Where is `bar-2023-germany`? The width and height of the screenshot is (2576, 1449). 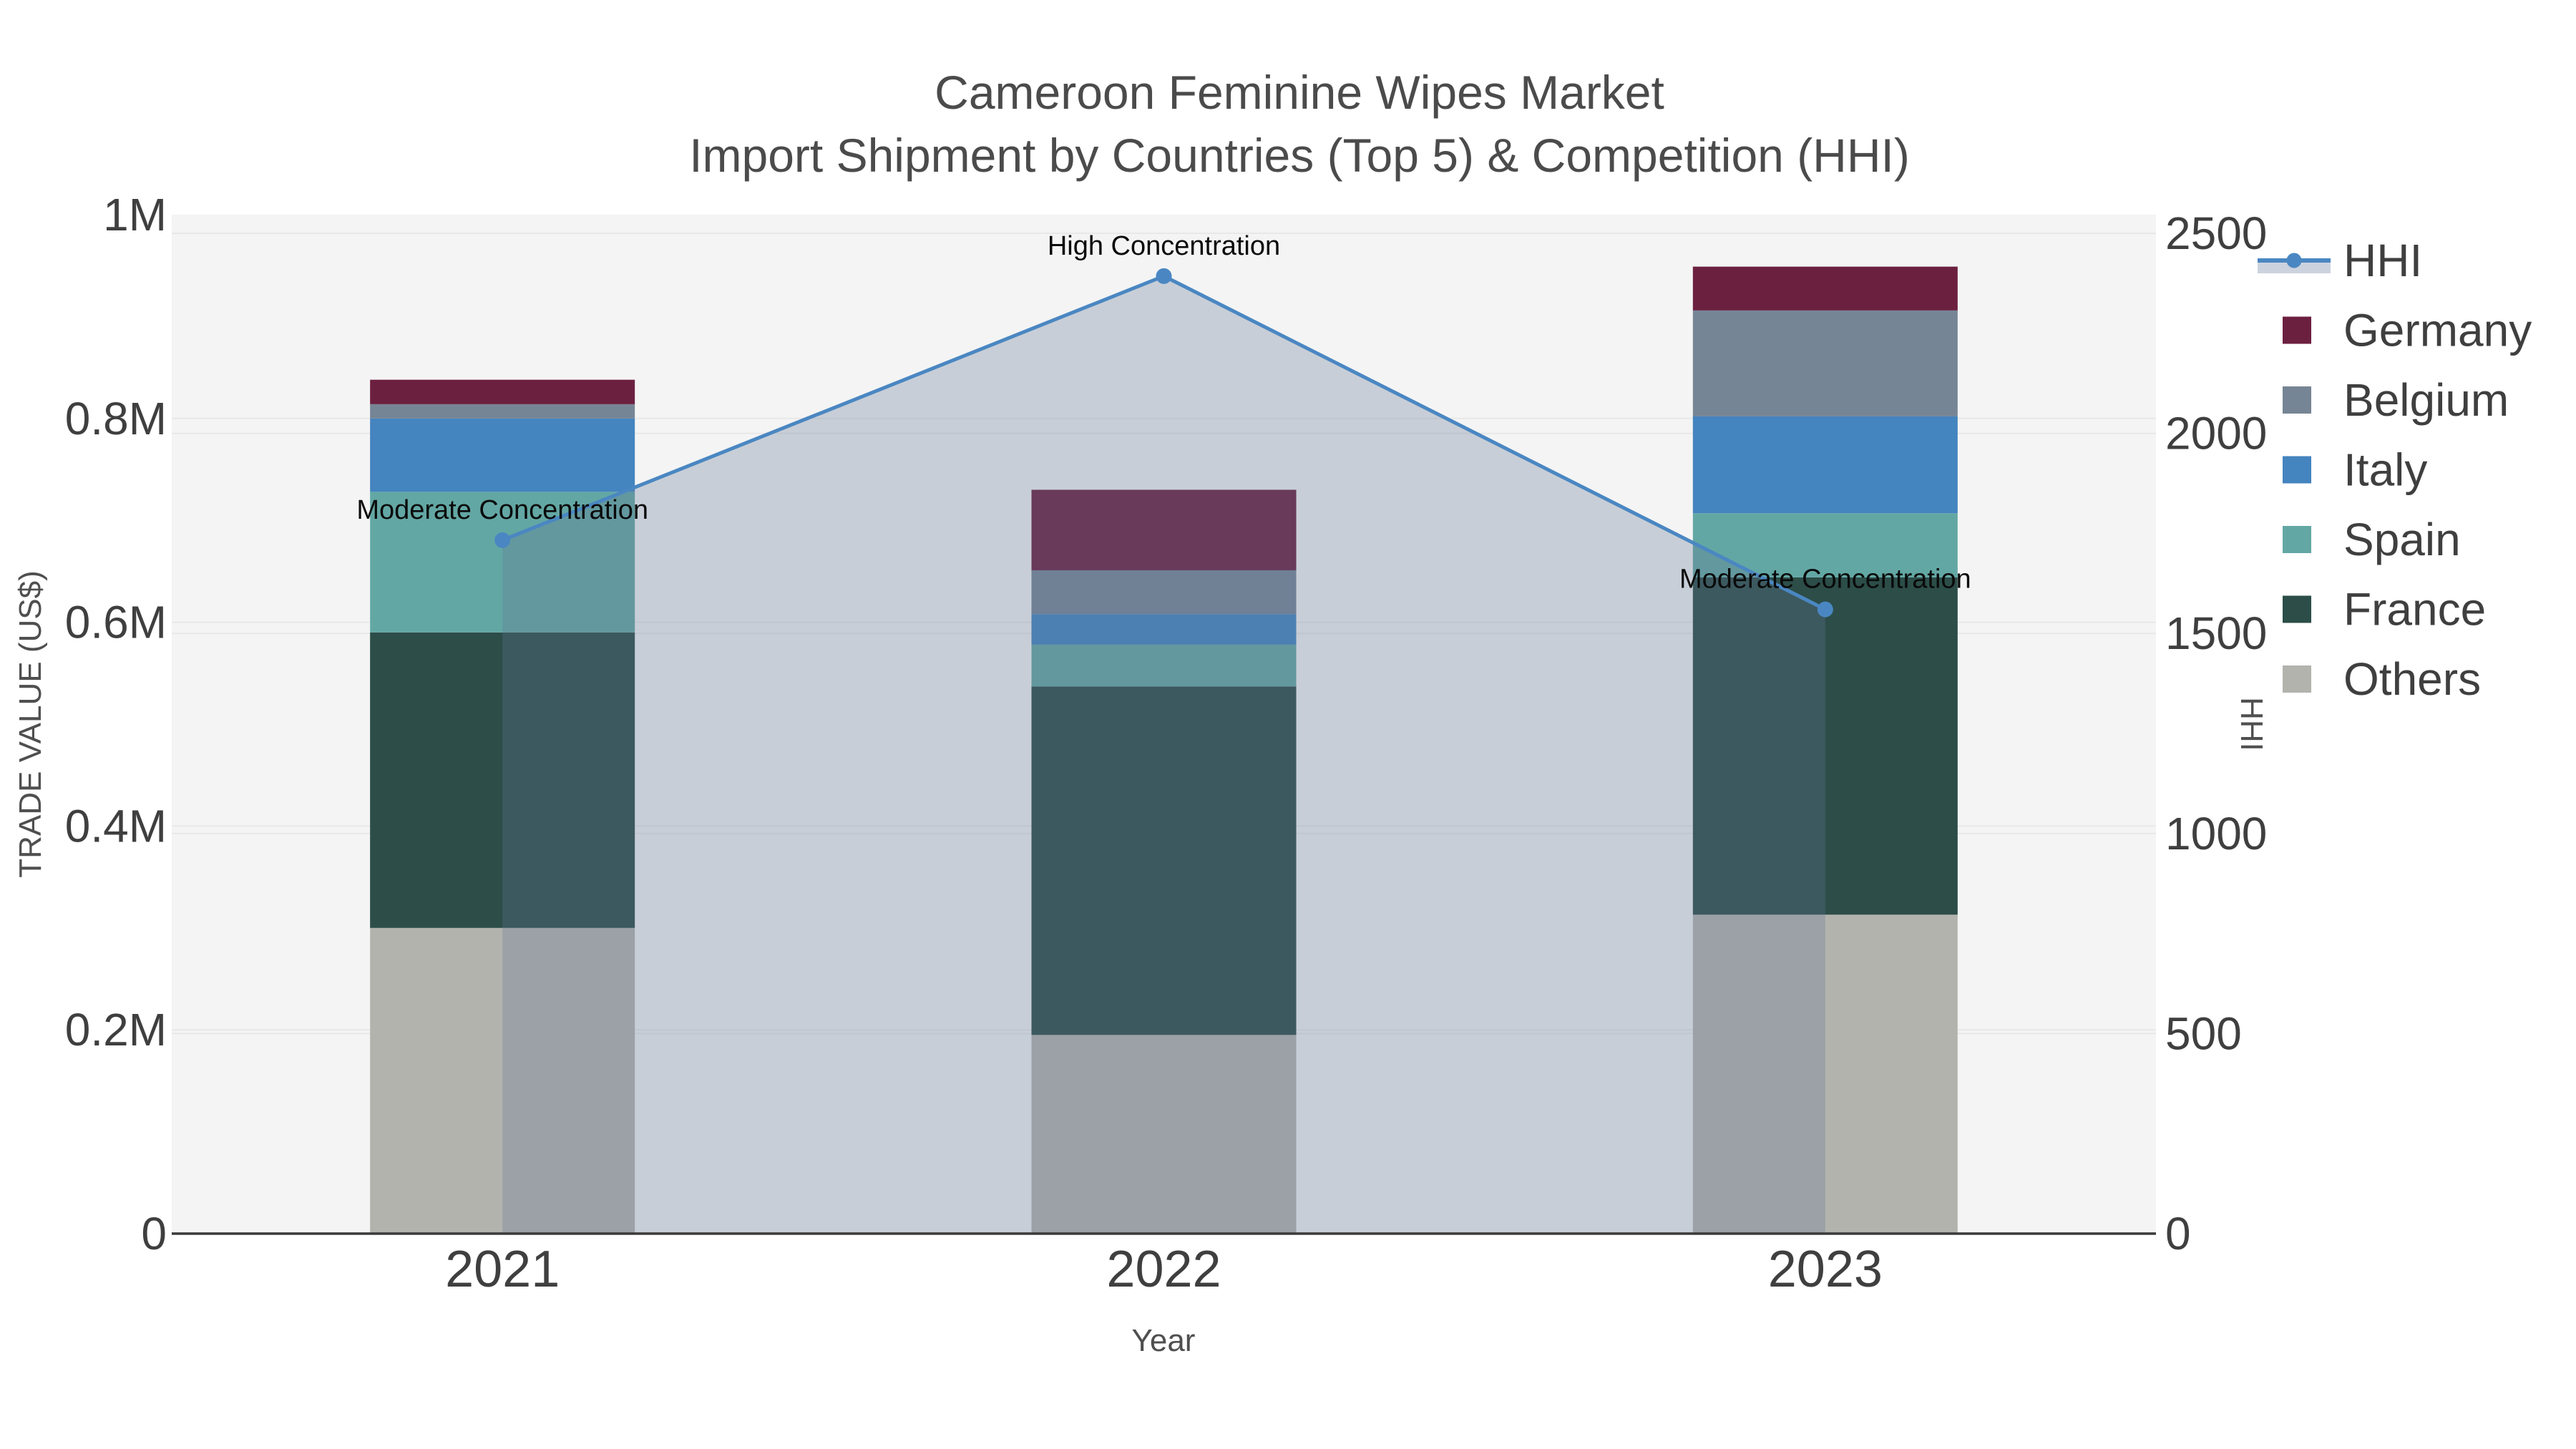
bar-2023-germany is located at coordinates (1825, 288).